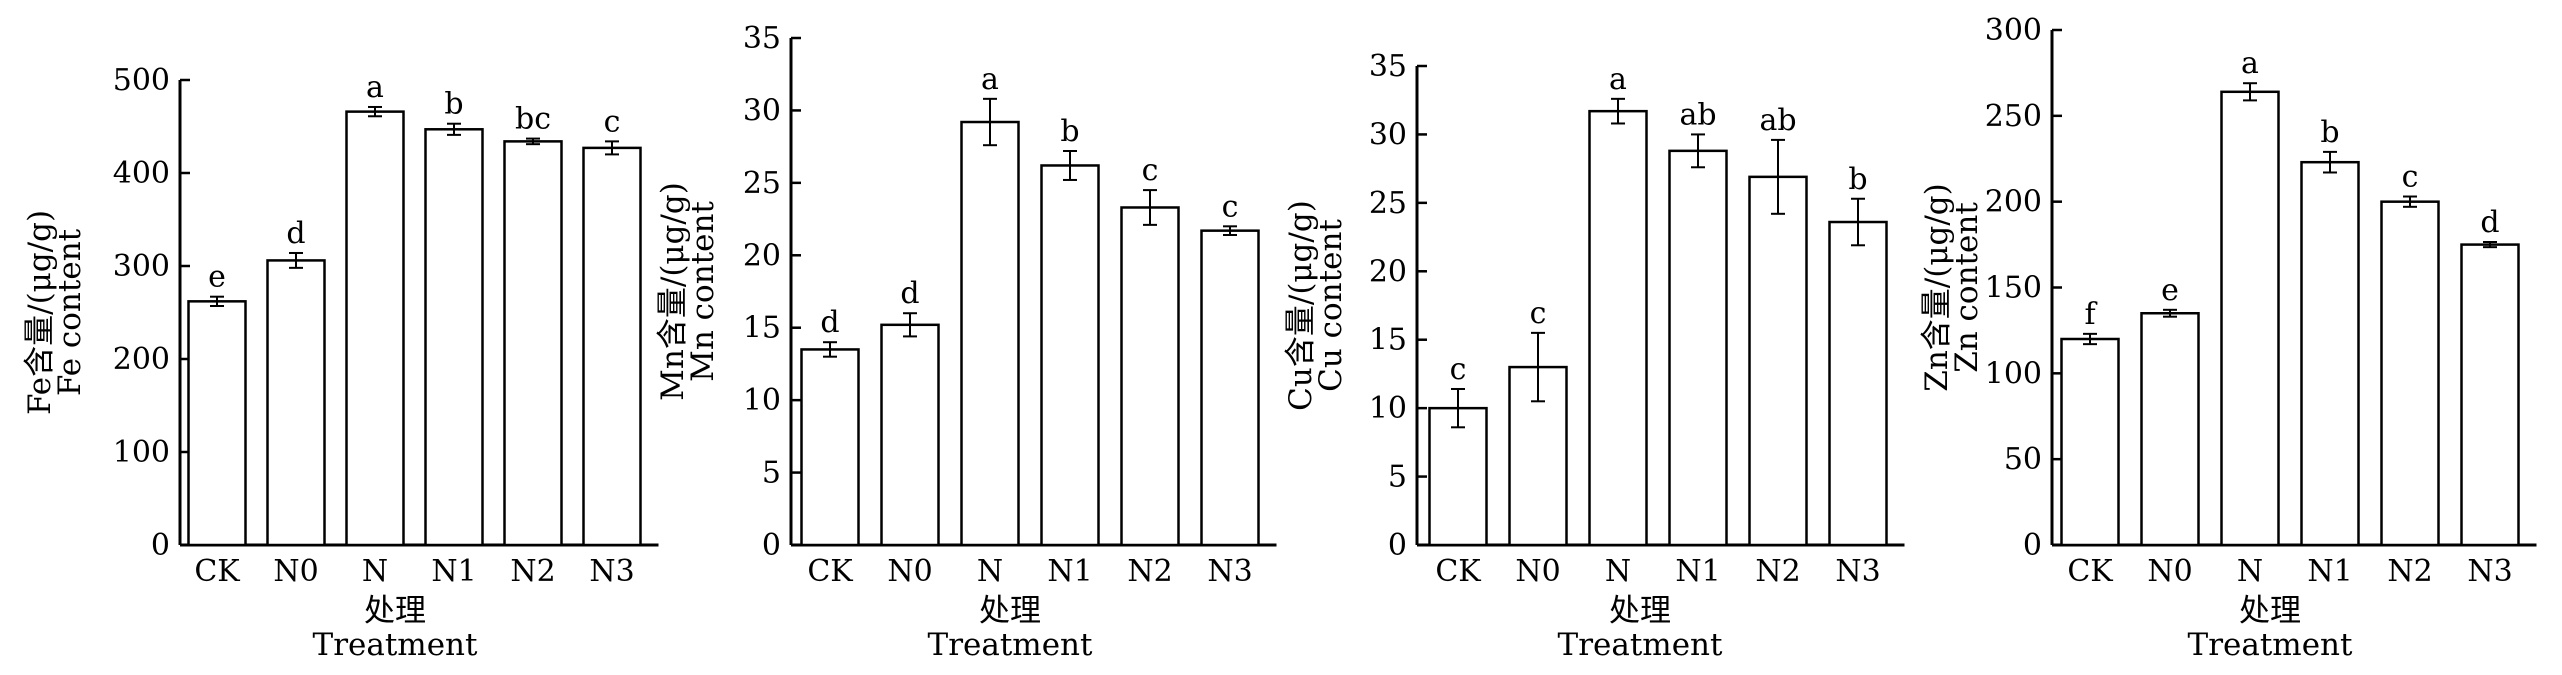 The width and height of the screenshot is (2562, 675). I want to click on mn-significance-letter: a, so click(990, 79).